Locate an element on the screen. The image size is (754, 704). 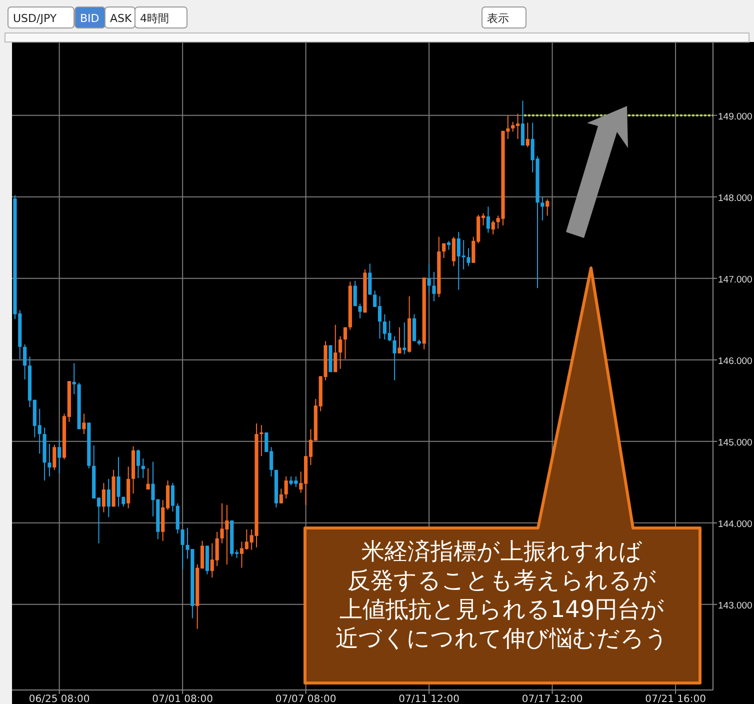
text: 4時間 is located at coordinates (154, 18).